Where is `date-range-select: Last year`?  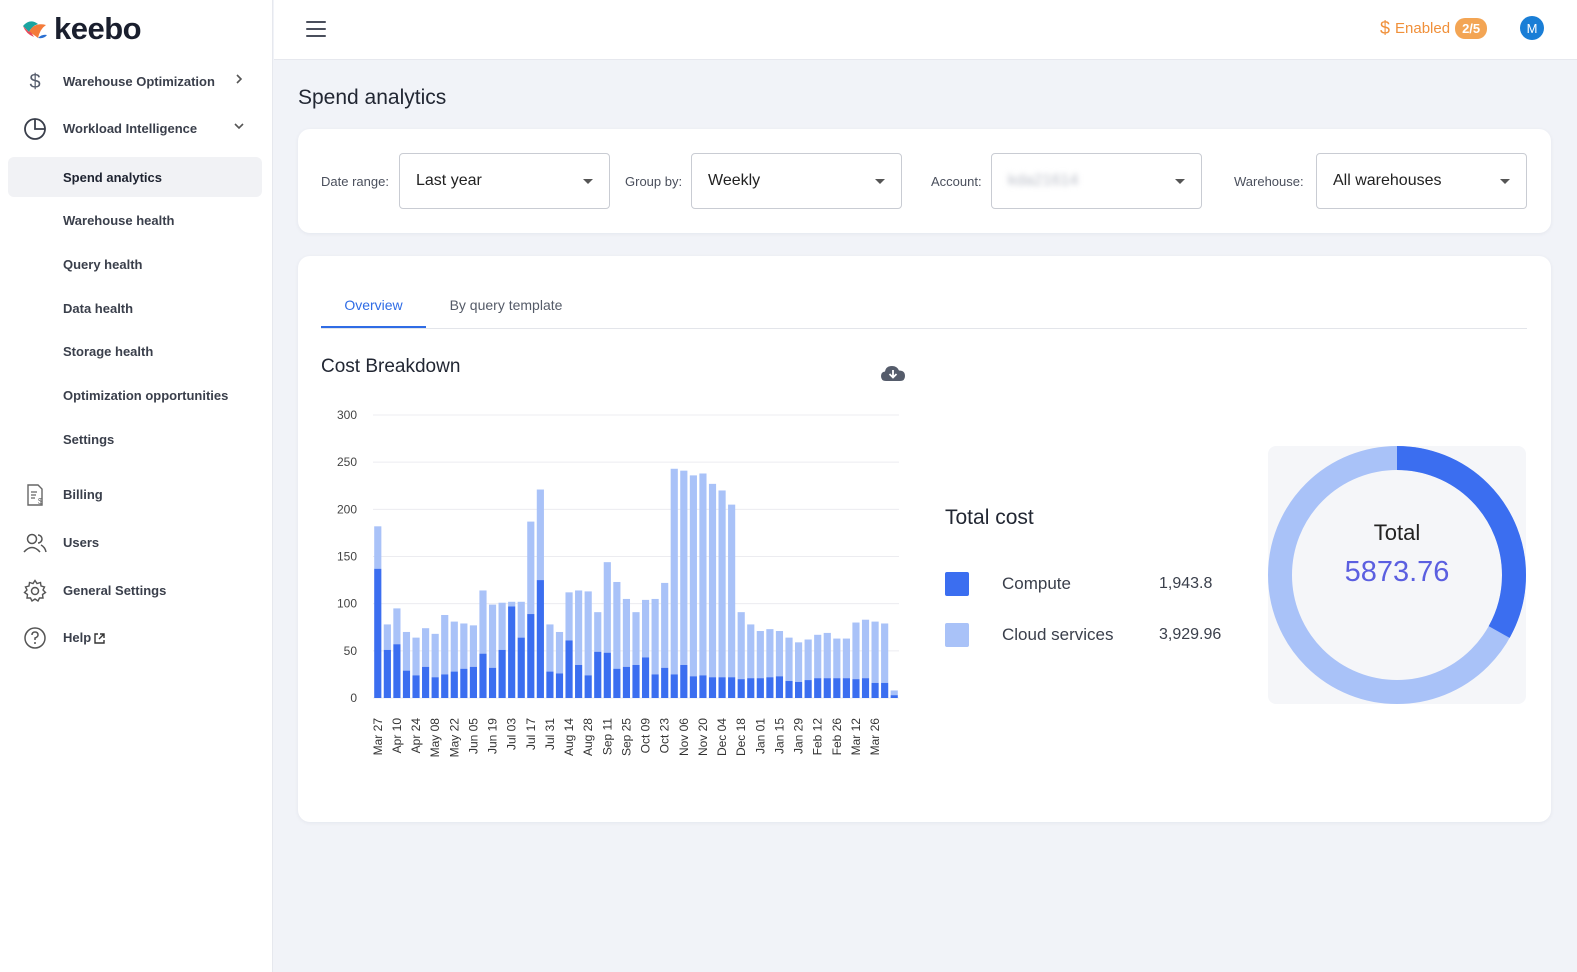 date-range-select: Last year is located at coordinates (504, 181).